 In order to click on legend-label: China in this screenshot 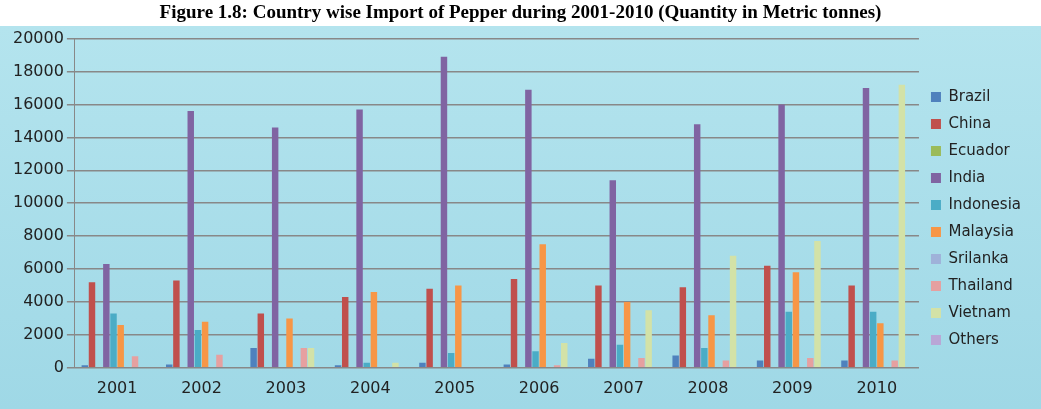, I will do `click(970, 122)`.